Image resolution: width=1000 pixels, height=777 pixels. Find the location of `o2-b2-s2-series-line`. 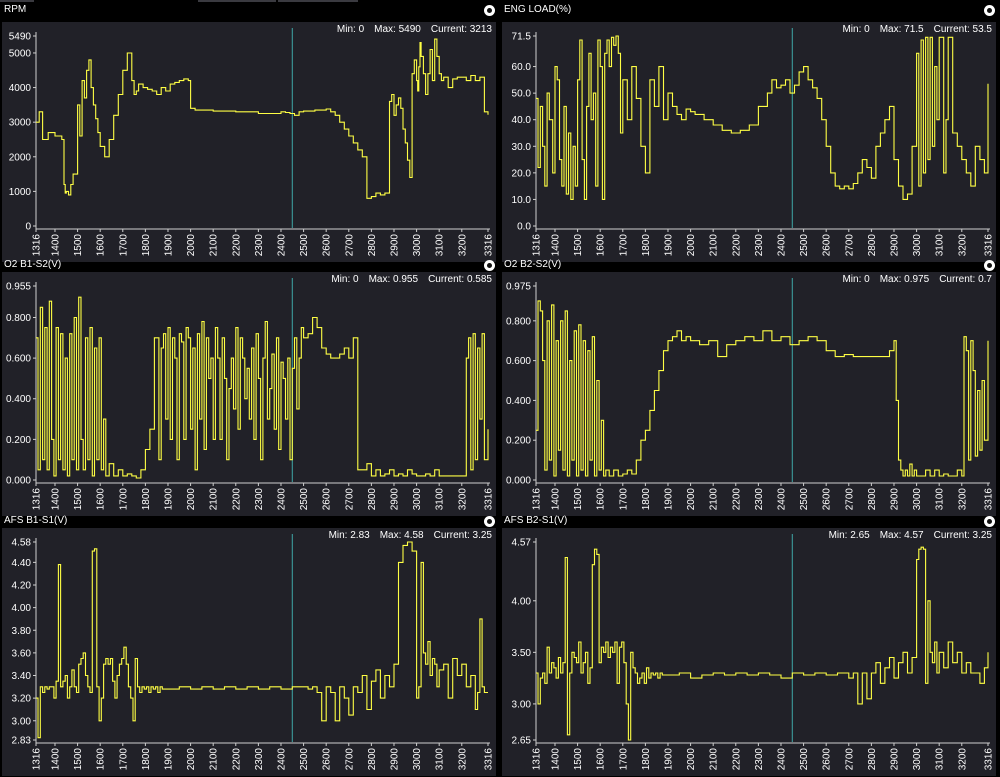

o2-b2-s2-series-line is located at coordinates (762, 388).